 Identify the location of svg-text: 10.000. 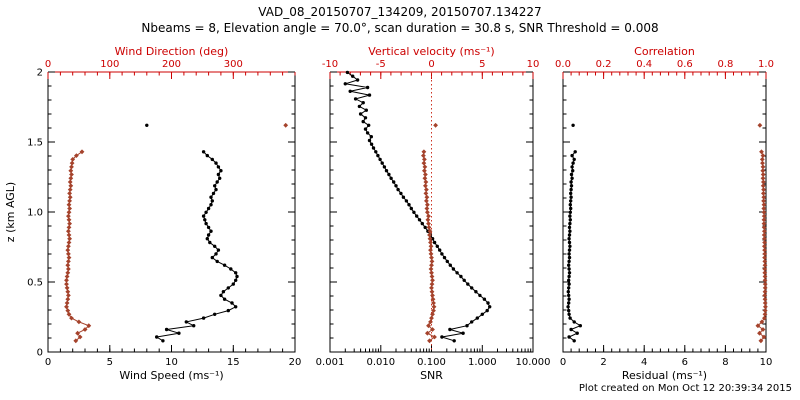
(533, 362).